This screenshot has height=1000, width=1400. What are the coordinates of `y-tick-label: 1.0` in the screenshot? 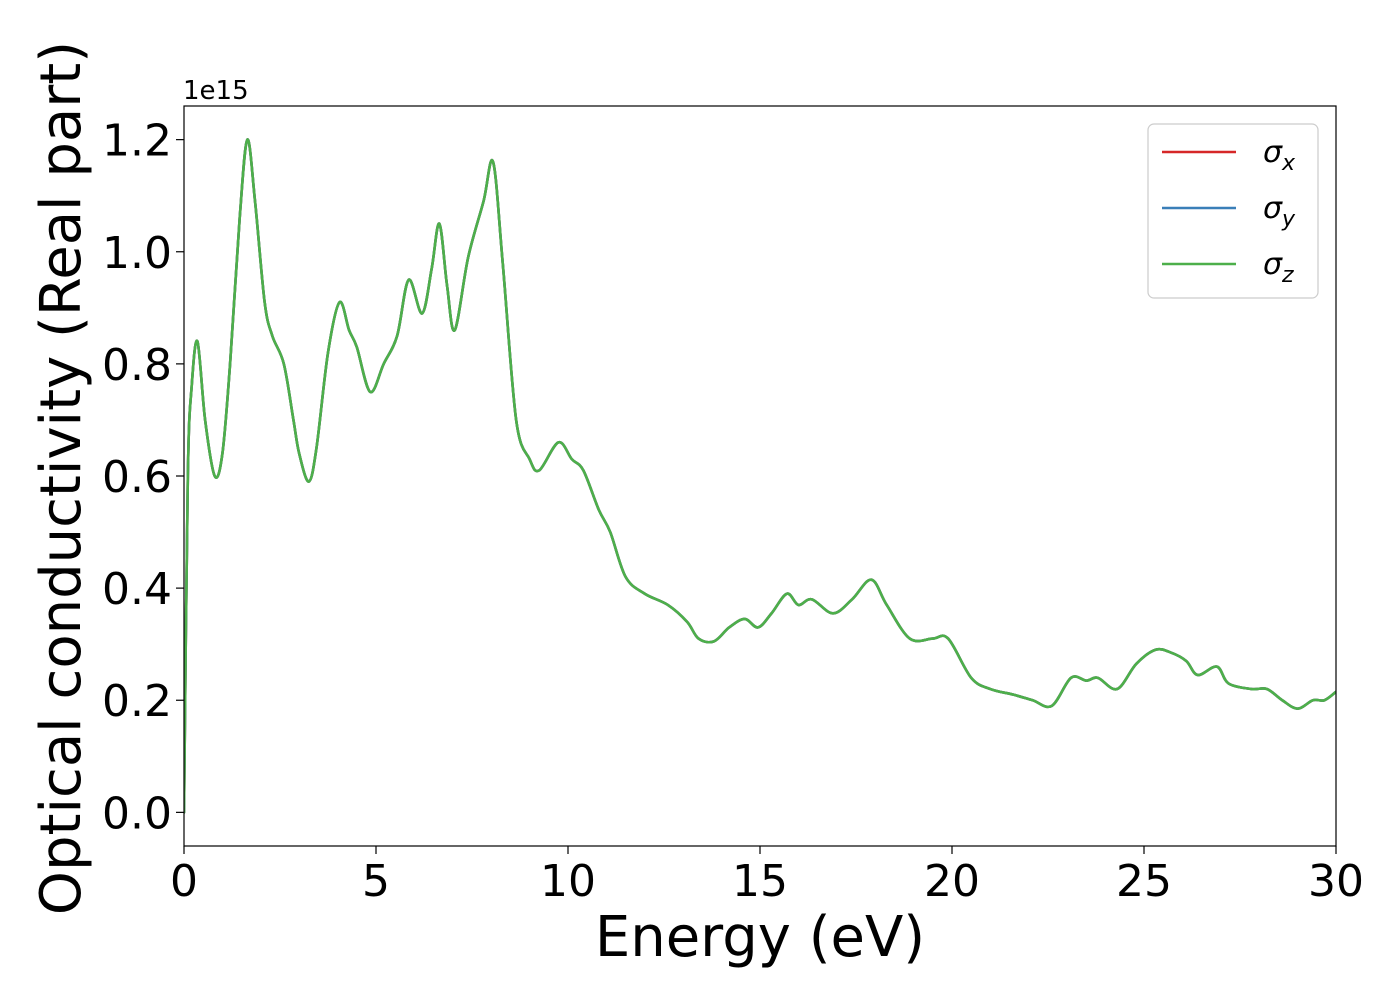 It's located at (137, 253).